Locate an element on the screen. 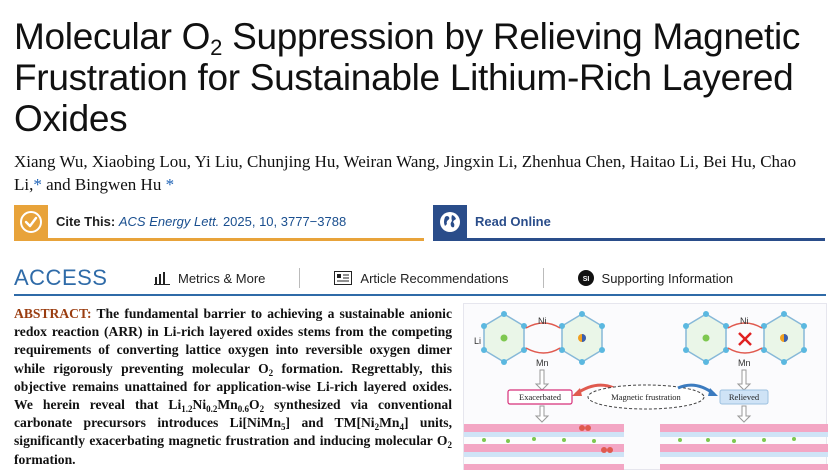 The width and height of the screenshot is (836, 470). li-label: Li is located at coordinates (477, 341).